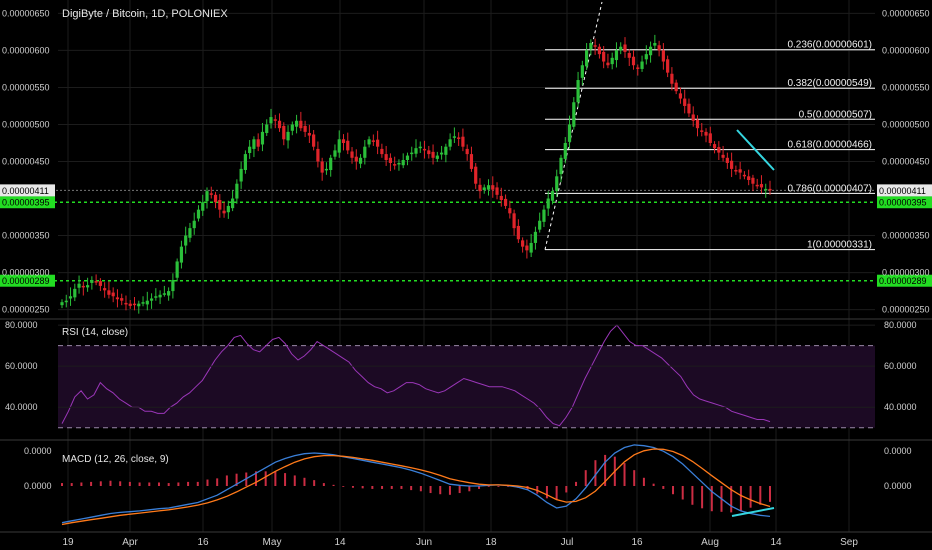 The height and width of the screenshot is (550, 932). Describe the element at coordinates (753, 512) in the screenshot. I see `macd-trendline` at that location.